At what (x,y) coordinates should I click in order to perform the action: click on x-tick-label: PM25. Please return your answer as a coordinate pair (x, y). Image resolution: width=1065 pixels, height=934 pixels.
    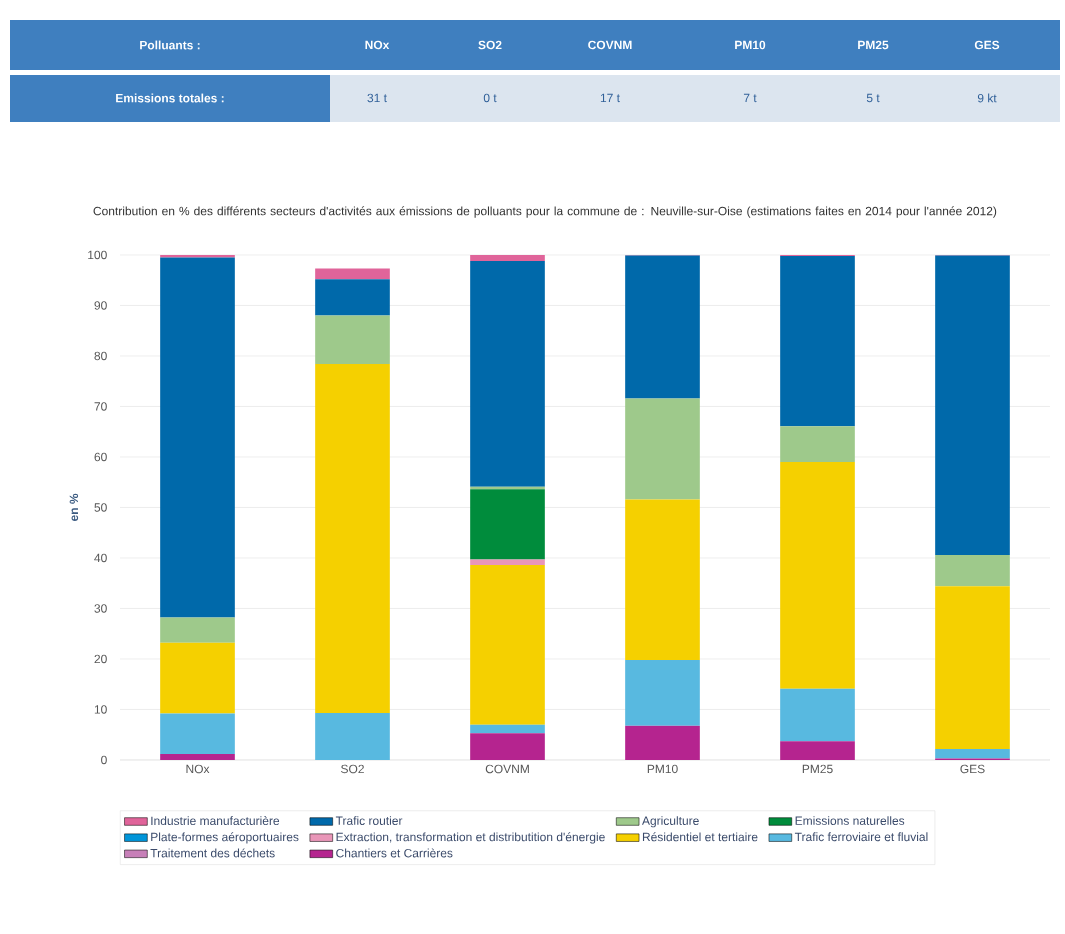
    Looking at the image, I should click on (817, 769).